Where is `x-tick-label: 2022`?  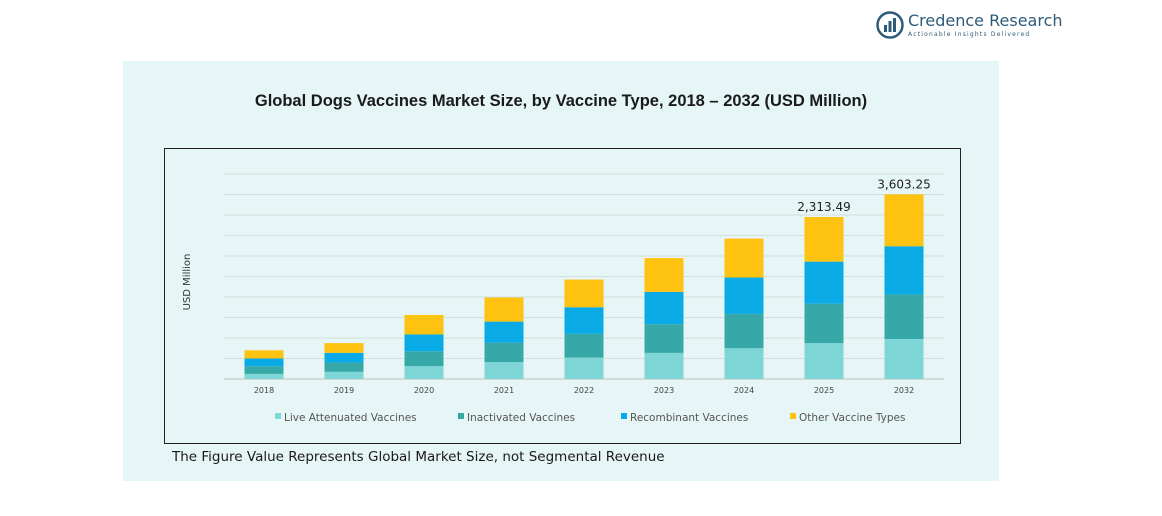 x-tick-label: 2022 is located at coordinates (584, 390).